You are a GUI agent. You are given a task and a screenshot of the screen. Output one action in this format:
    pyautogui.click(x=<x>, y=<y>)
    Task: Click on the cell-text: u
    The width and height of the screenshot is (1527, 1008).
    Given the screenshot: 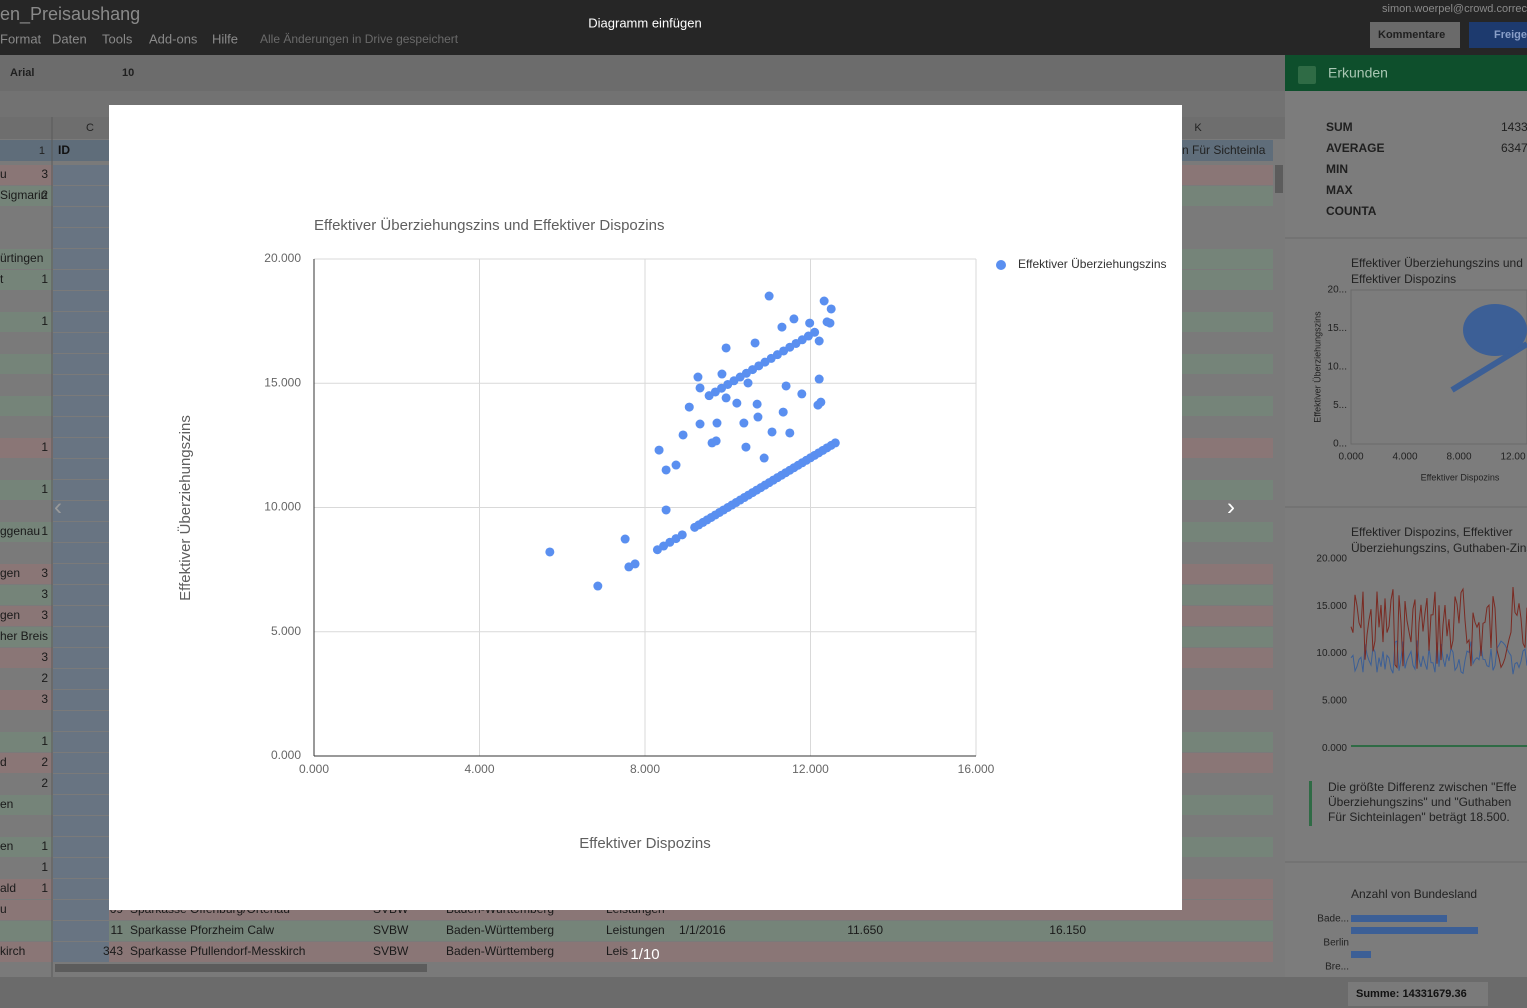 What is the action you would take?
    pyautogui.click(x=3, y=909)
    